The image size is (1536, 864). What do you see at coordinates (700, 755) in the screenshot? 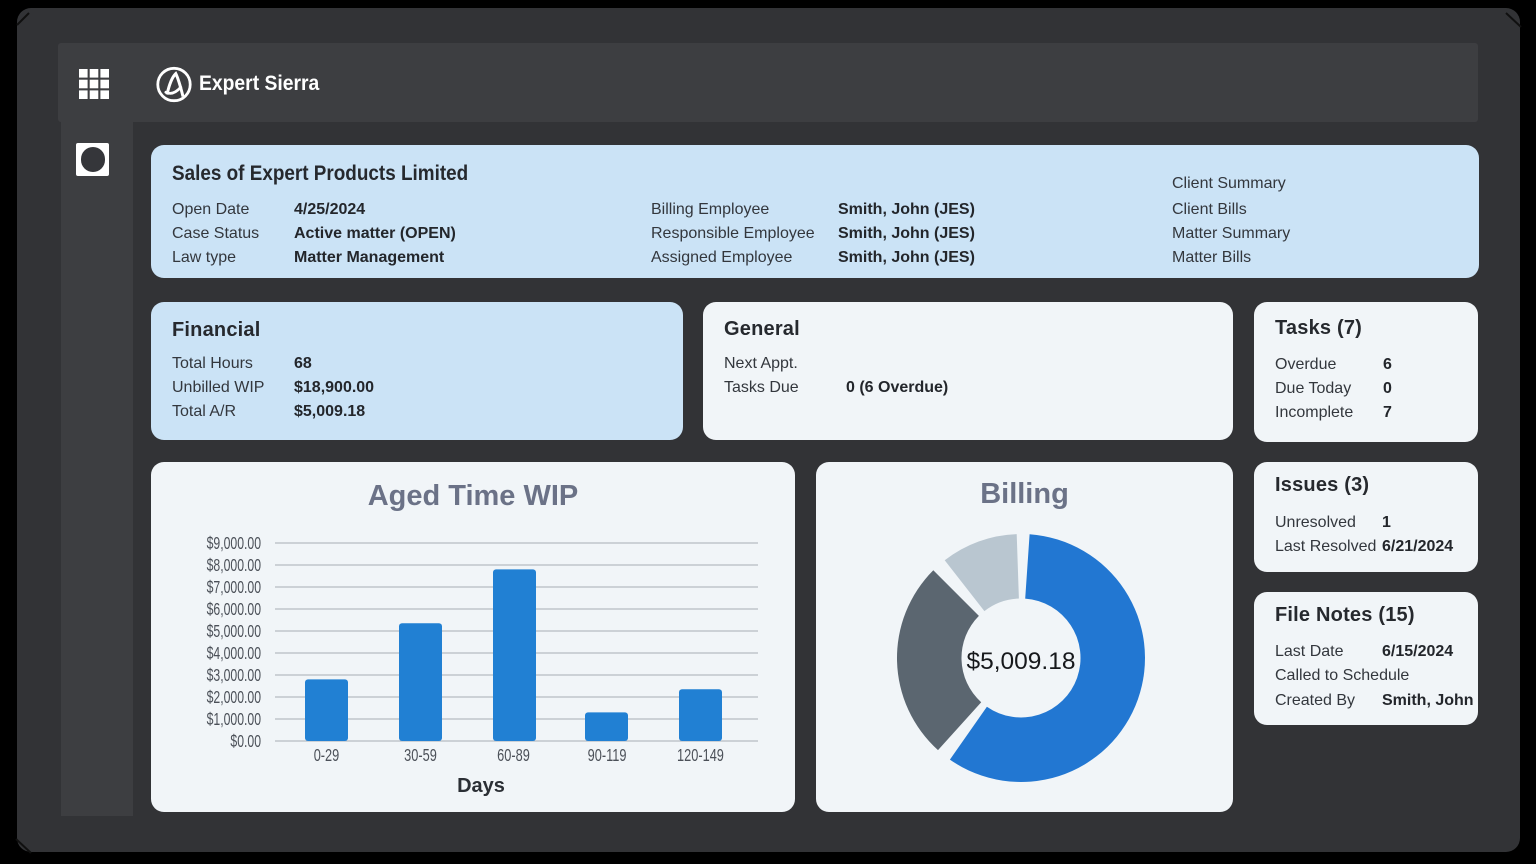
I see `svg-text: 120-149` at bounding box center [700, 755].